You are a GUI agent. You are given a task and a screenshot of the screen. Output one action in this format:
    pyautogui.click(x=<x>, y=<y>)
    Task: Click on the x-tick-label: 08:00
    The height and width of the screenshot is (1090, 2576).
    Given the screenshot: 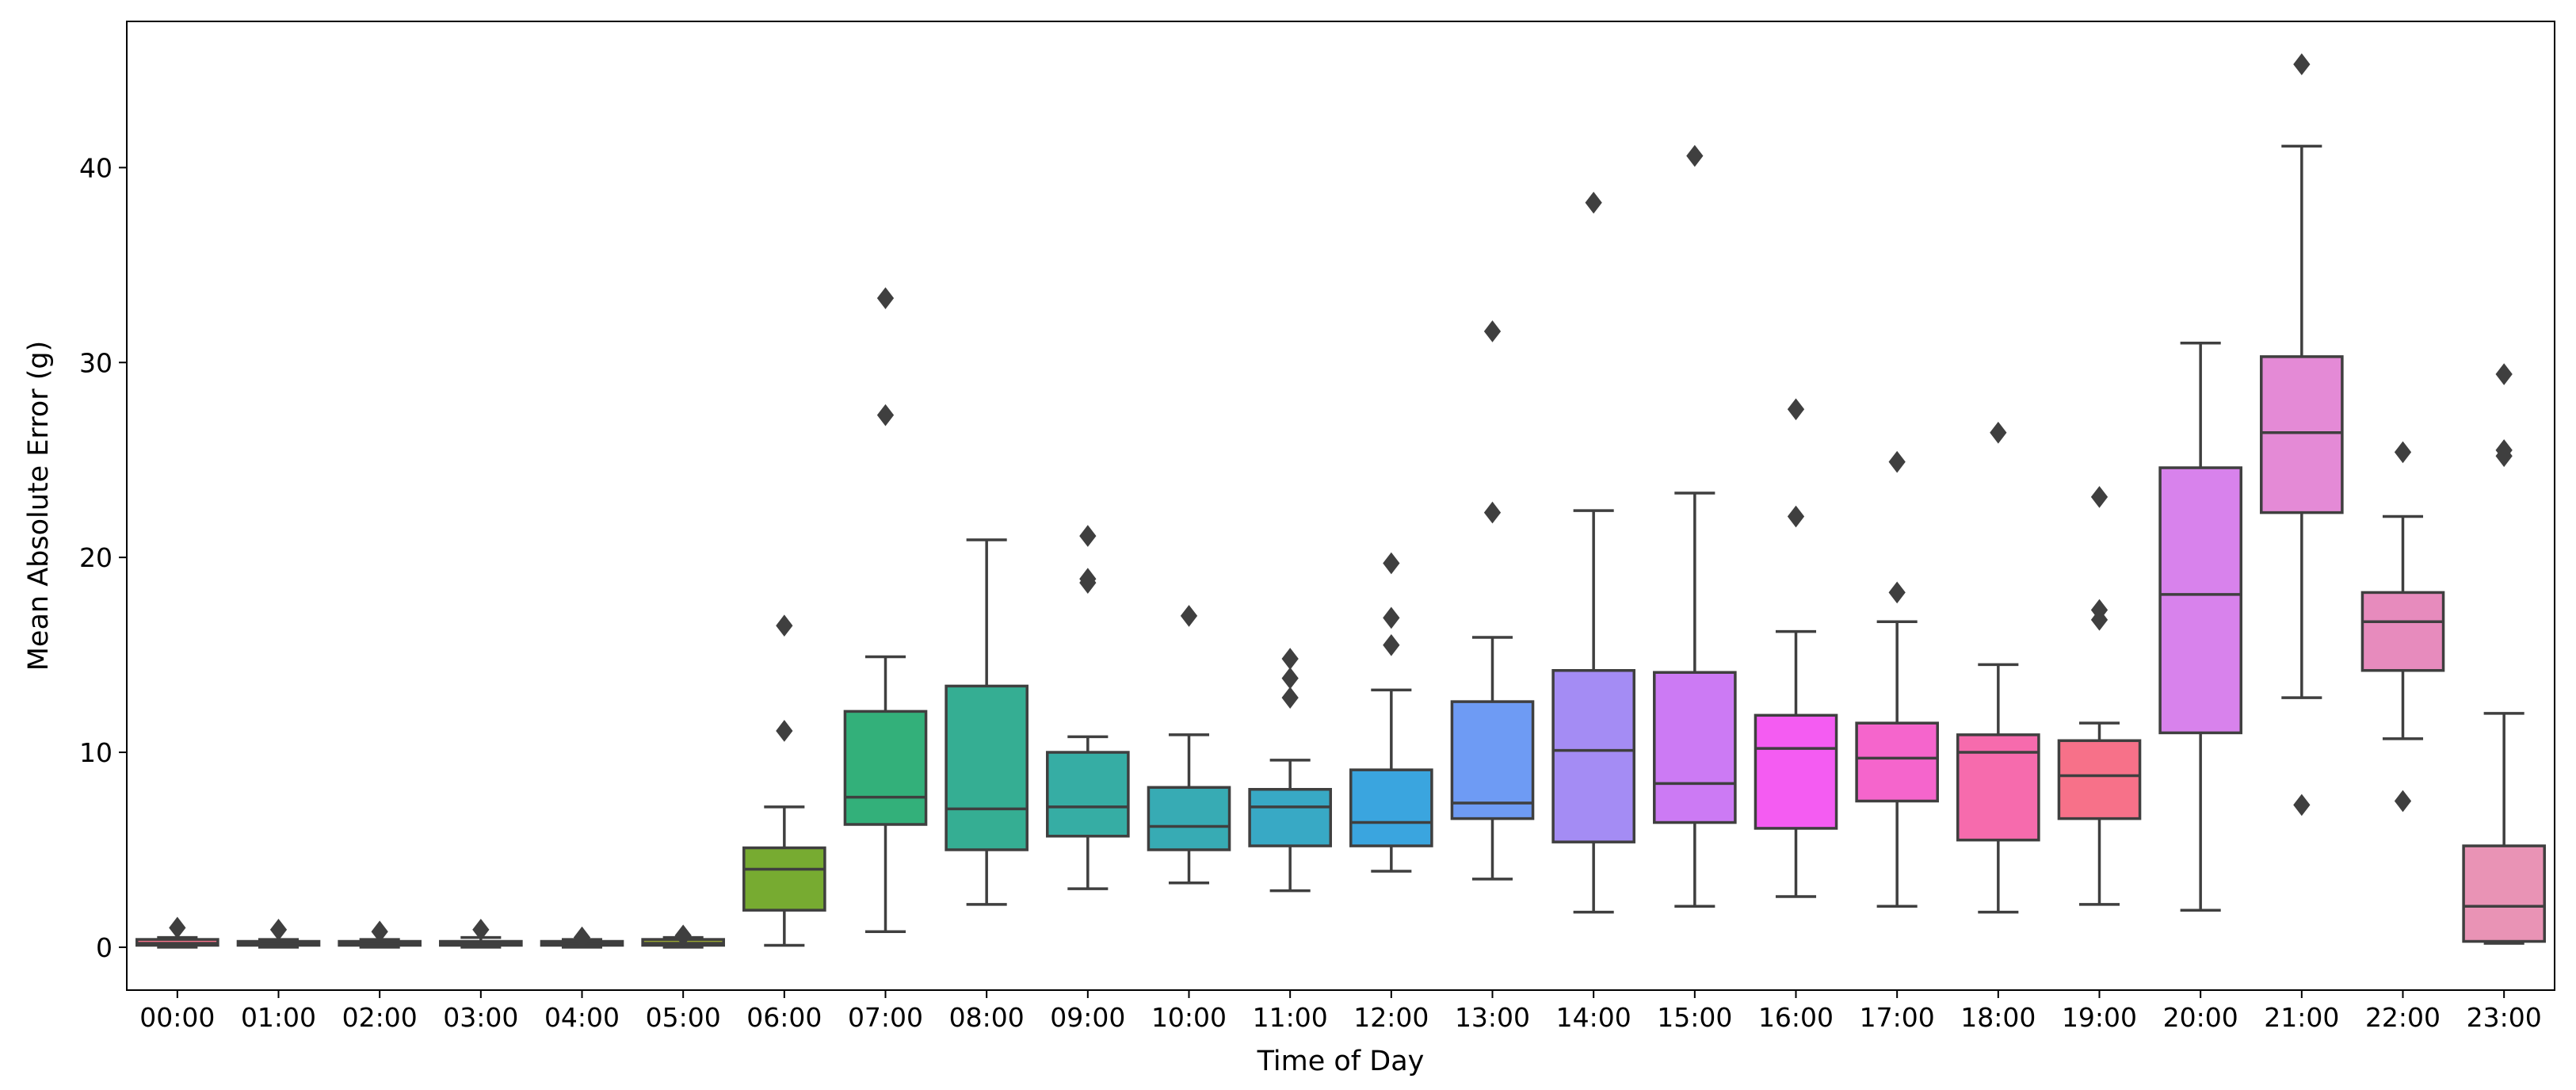 What is the action you would take?
    pyautogui.click(x=987, y=1017)
    